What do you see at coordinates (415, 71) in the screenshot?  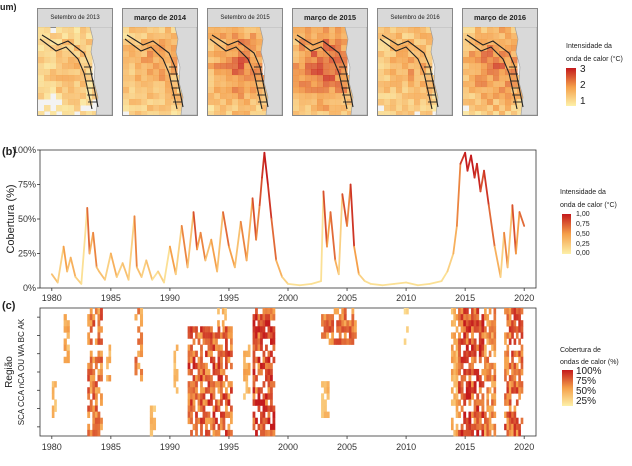 I see `map-canvas` at bounding box center [415, 71].